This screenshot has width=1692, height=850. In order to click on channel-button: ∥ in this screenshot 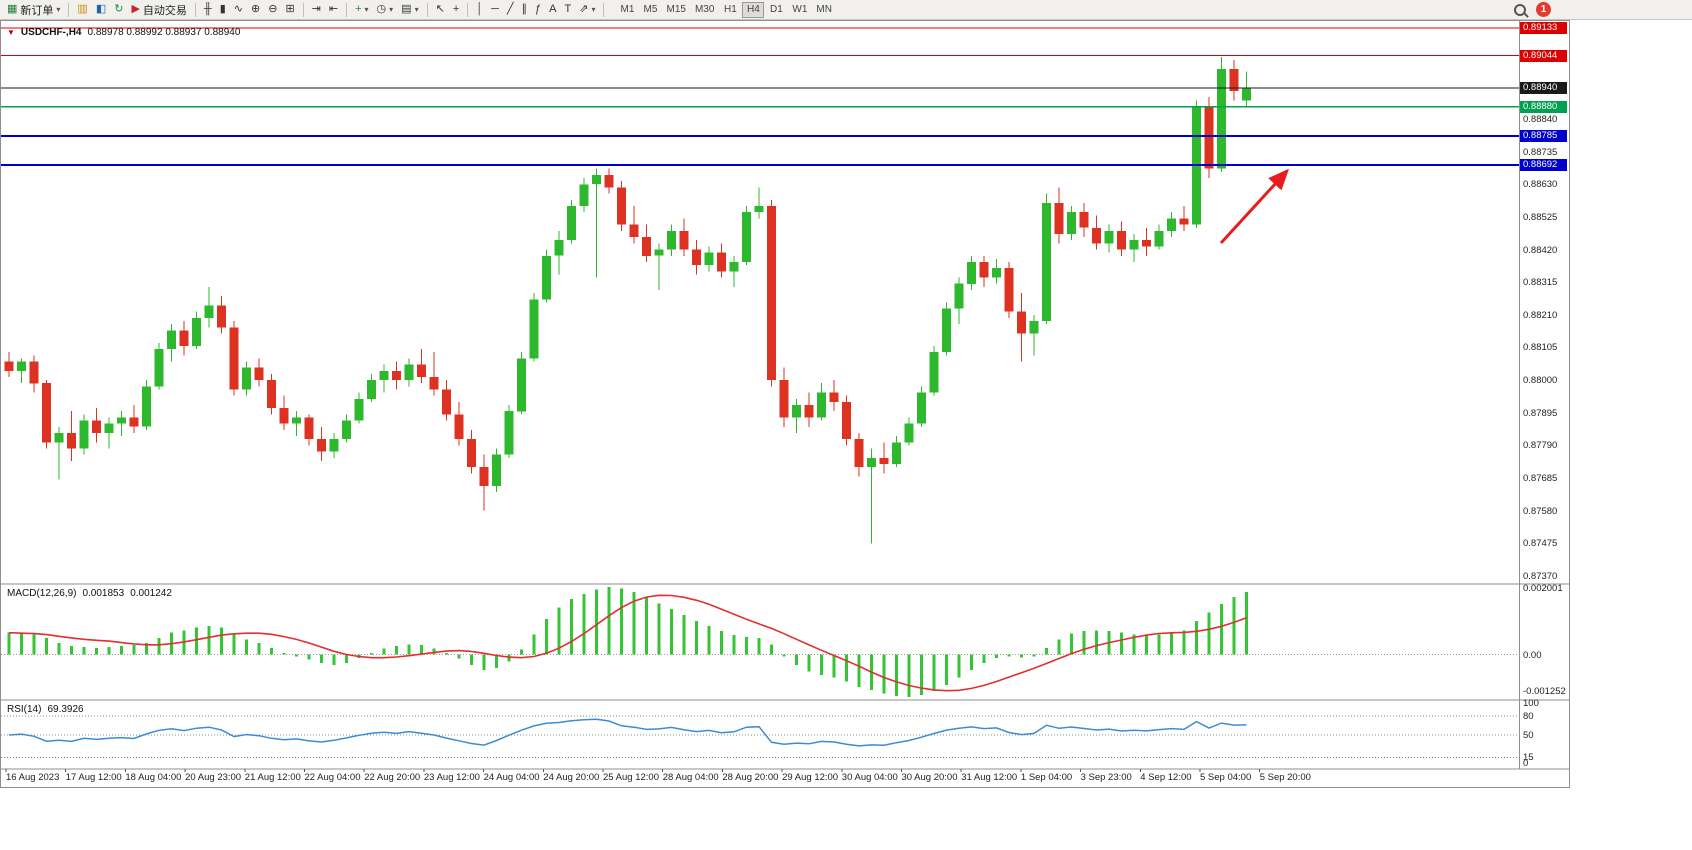, I will do `click(525, 10)`.